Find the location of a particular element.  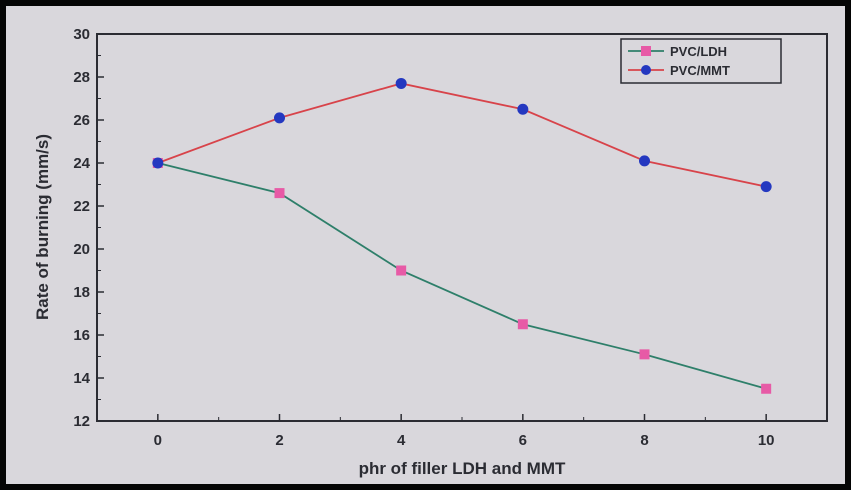

y-tick-label: 12 is located at coordinates (81, 421).